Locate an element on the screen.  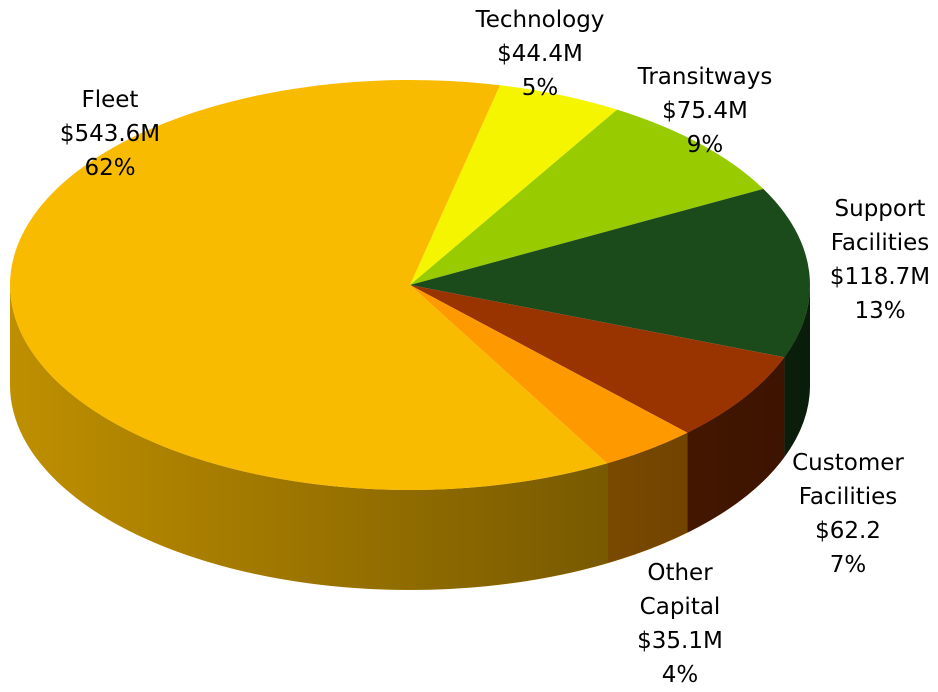
percentage-label: 5% is located at coordinates (540, 88).